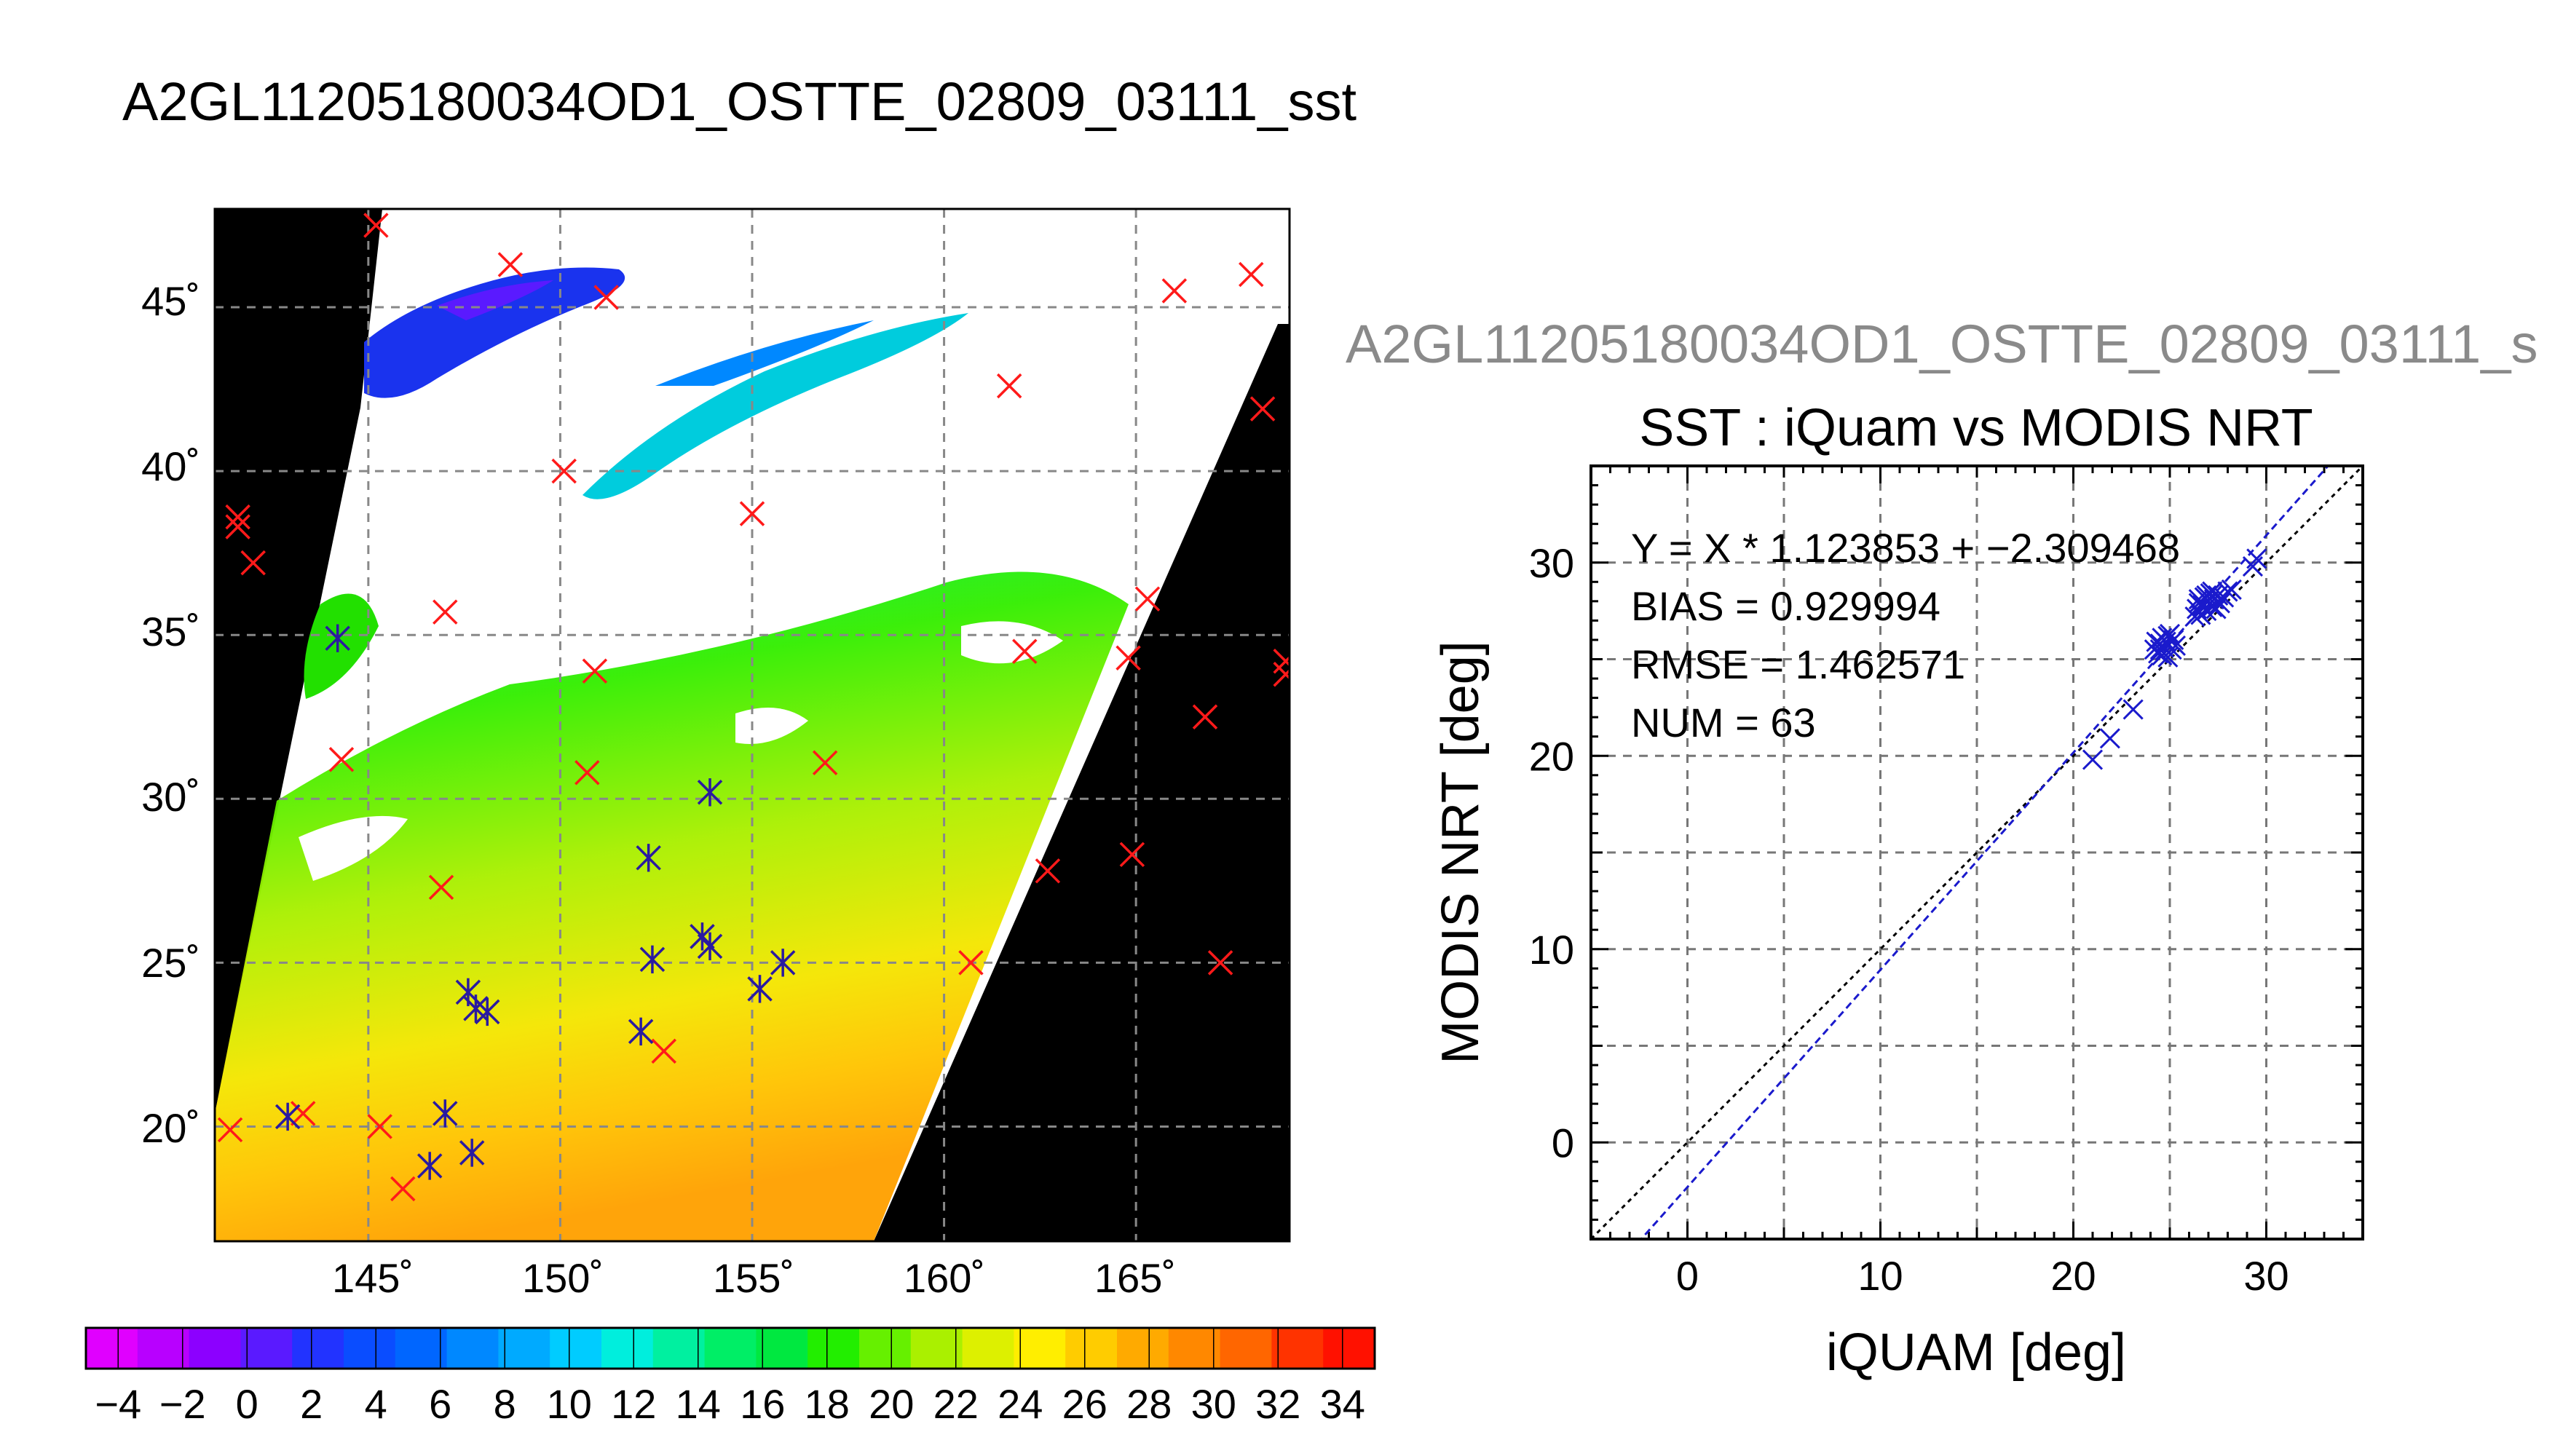 The image size is (2555, 1456). Describe the element at coordinates (535, 902) in the screenshot. I see `map-markers-blue` at that location.